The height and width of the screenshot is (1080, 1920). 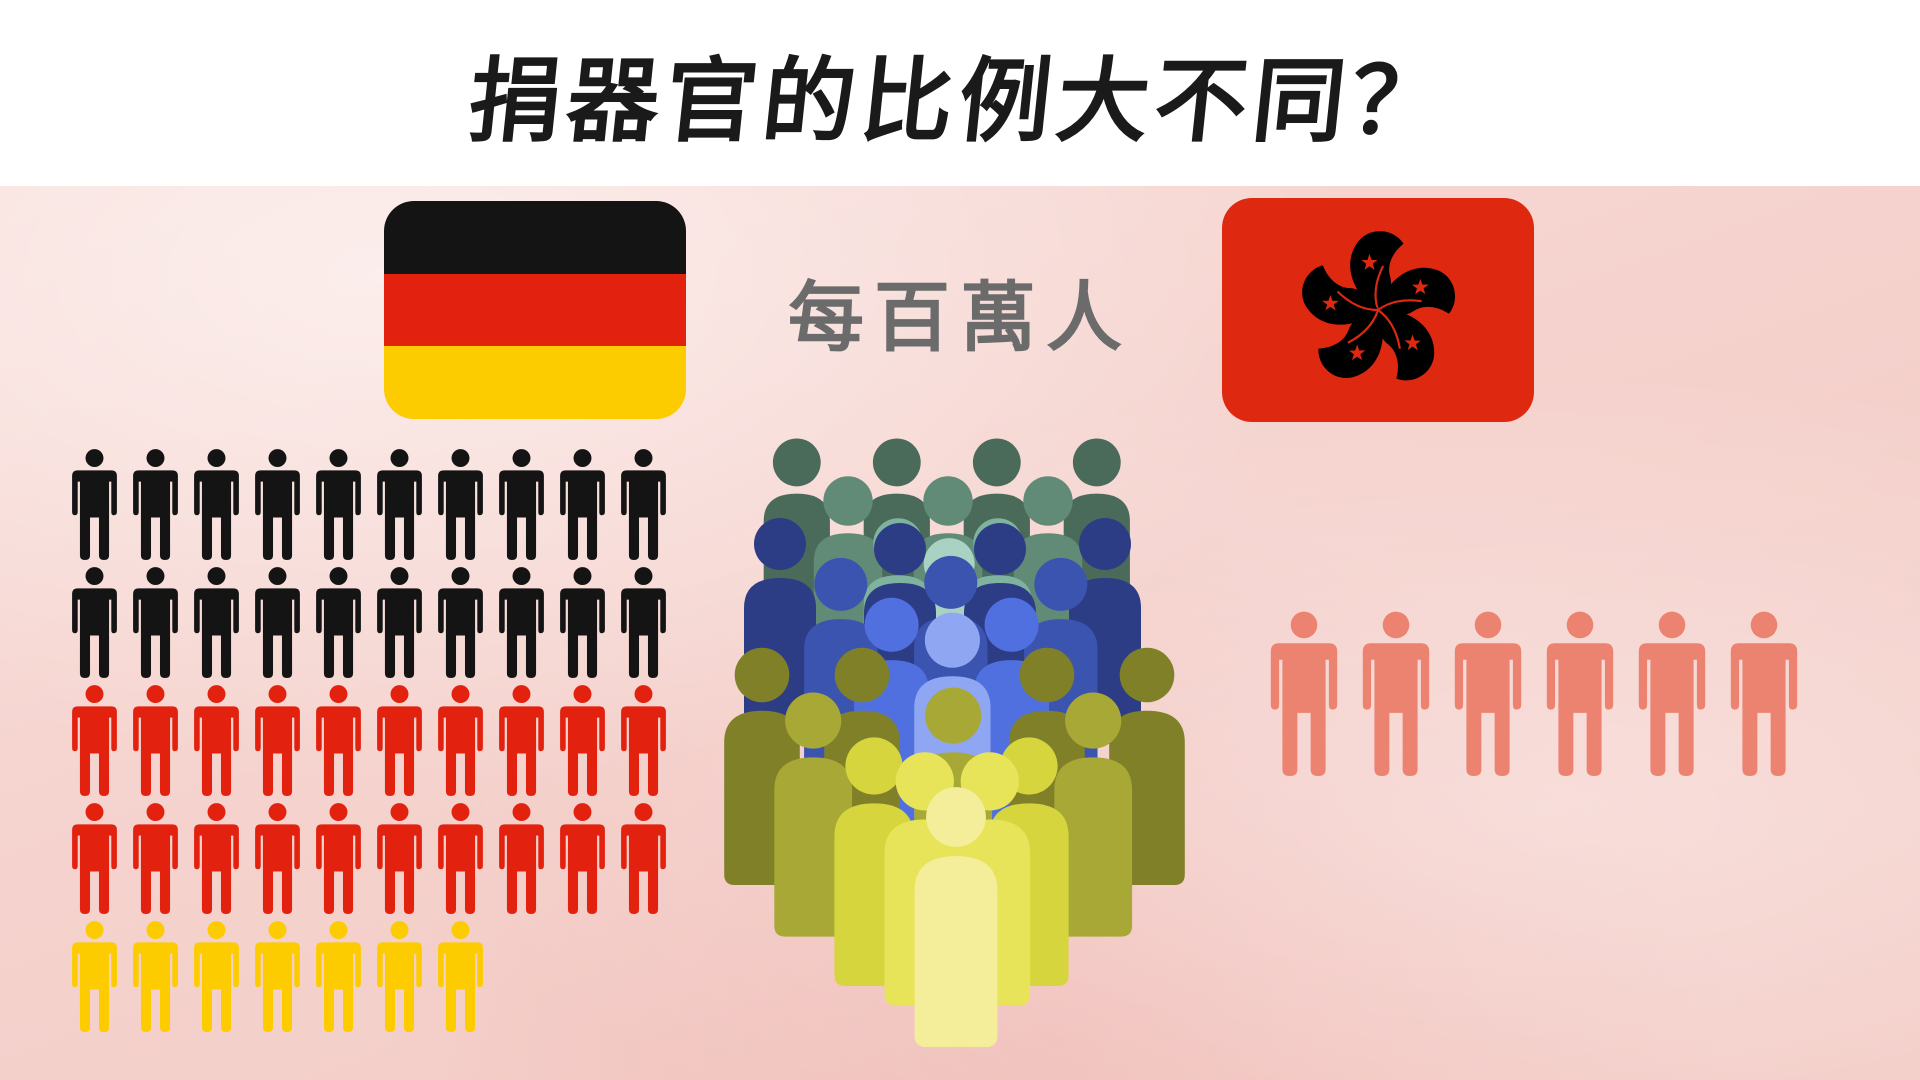 I want to click on germany-flag-stripe-black, so click(x=535, y=237).